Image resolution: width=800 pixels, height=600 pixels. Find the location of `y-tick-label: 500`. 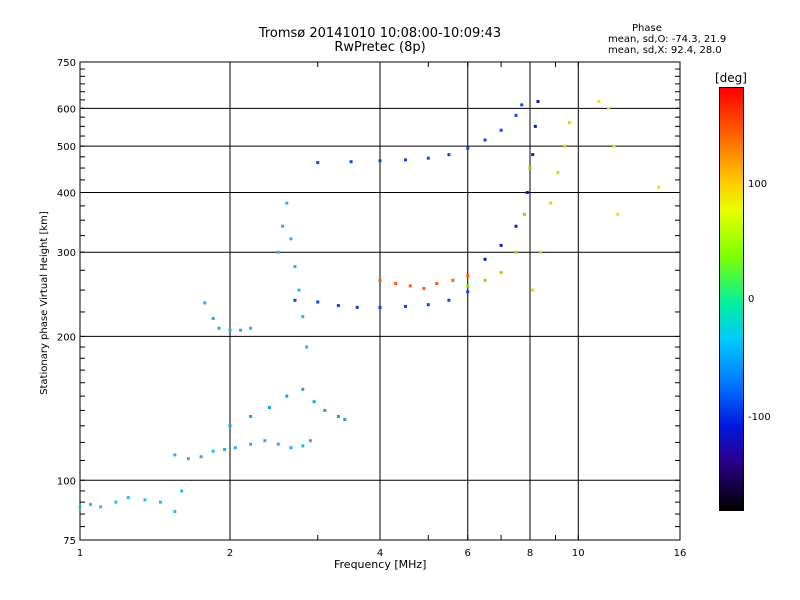

y-tick-label: 500 is located at coordinates (66, 147).